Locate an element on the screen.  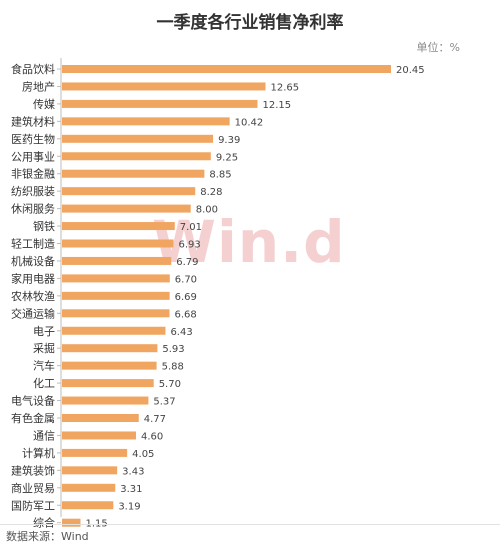
data-source: 数据来源：Wind is located at coordinates (47, 536).